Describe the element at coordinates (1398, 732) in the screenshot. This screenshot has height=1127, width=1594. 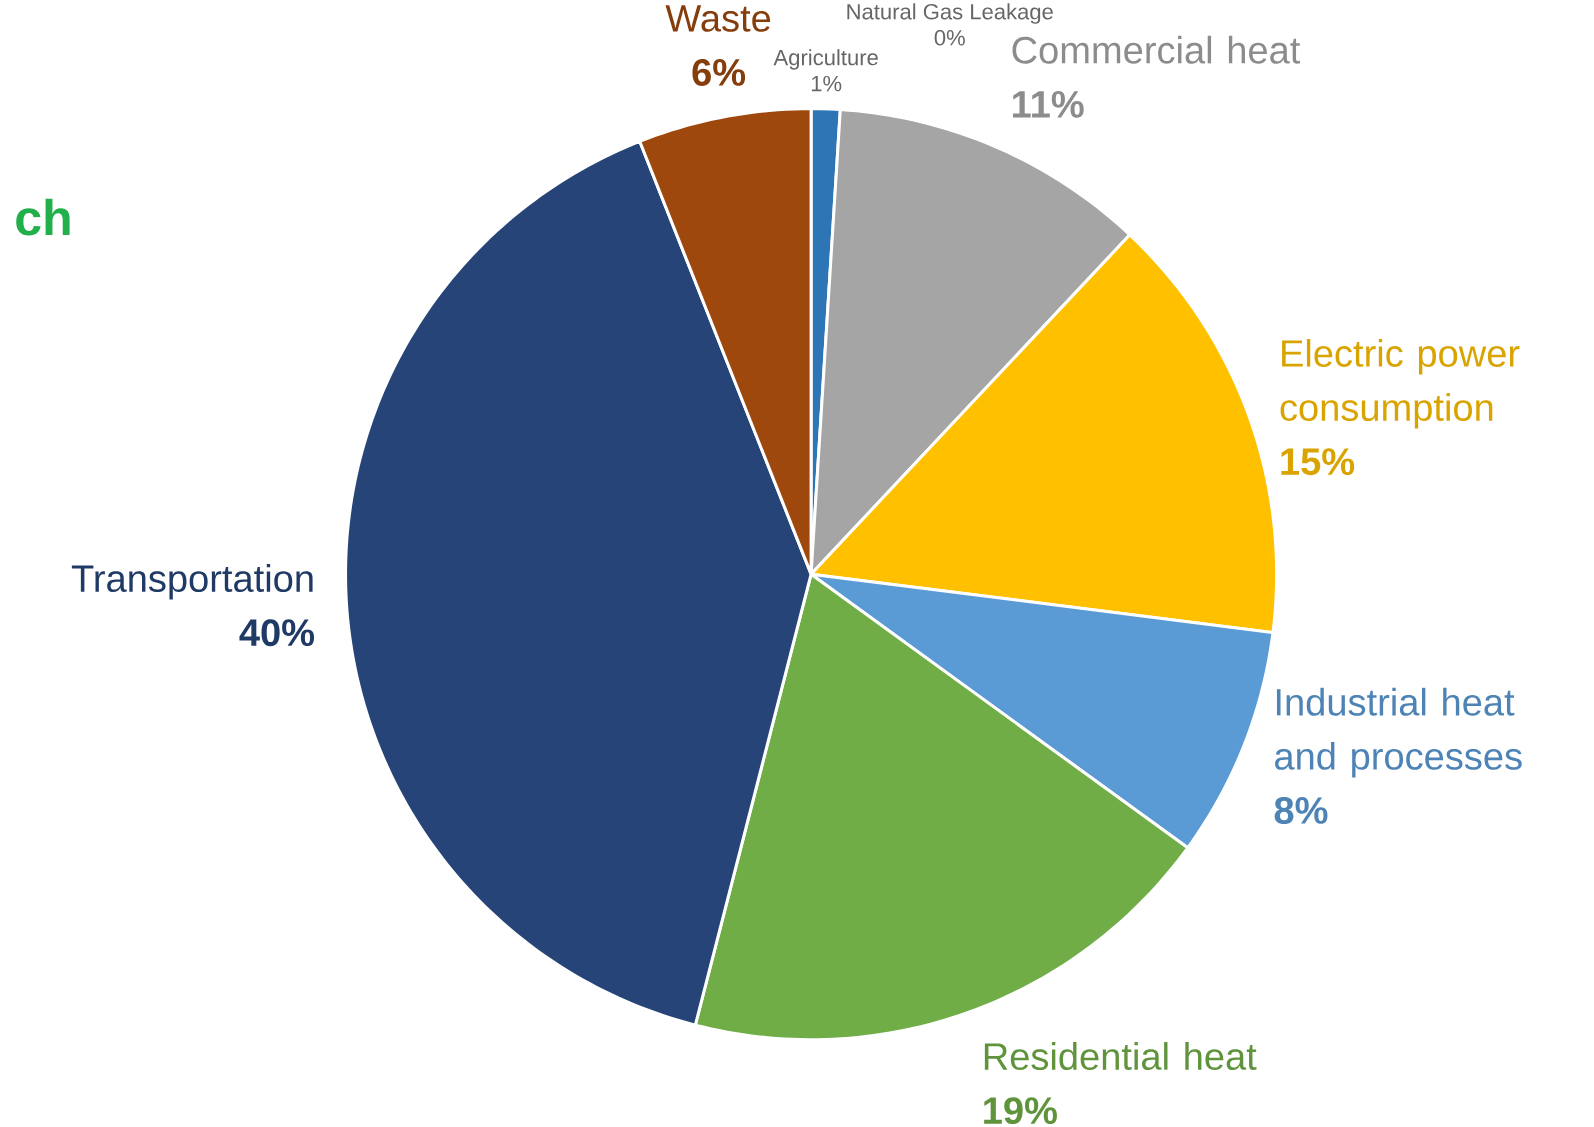
I see `slice-label: Industrial heat and processes` at that location.